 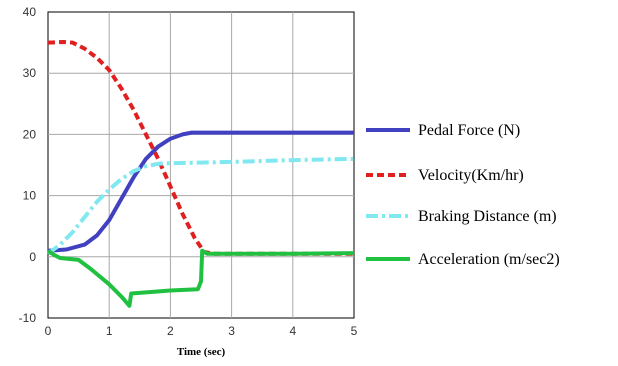 I want to click on x-tick-label: 4, so click(x=292, y=331).